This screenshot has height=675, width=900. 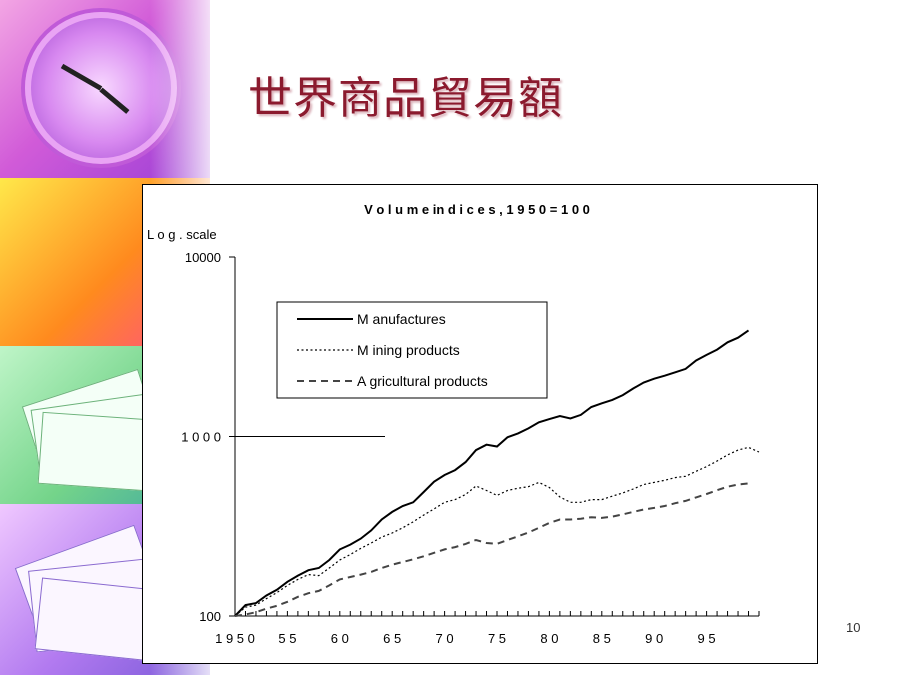 I want to click on legend-label: M ining products, so click(x=408, y=350).